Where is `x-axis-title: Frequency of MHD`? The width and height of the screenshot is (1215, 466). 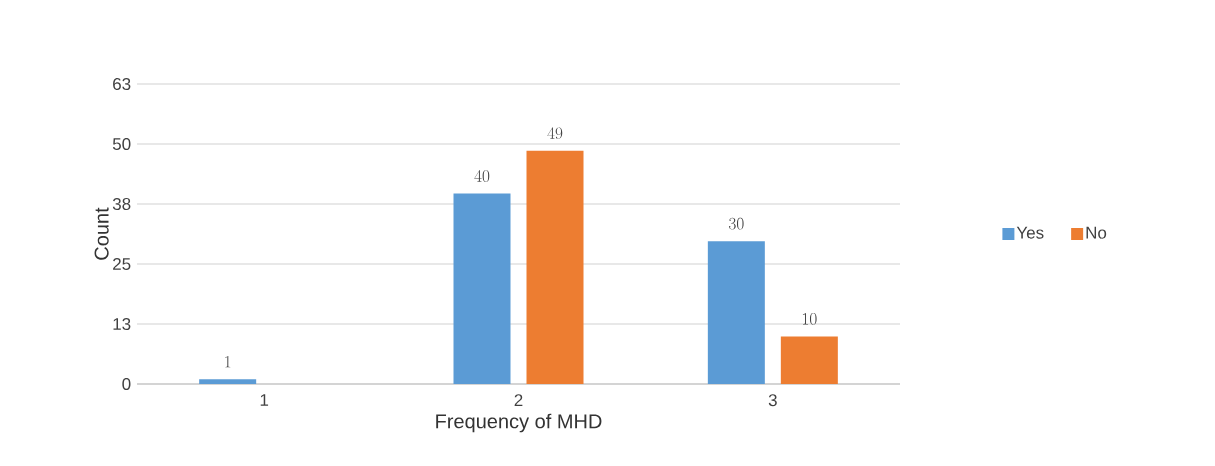 x-axis-title: Frequency of MHD is located at coordinates (519, 423).